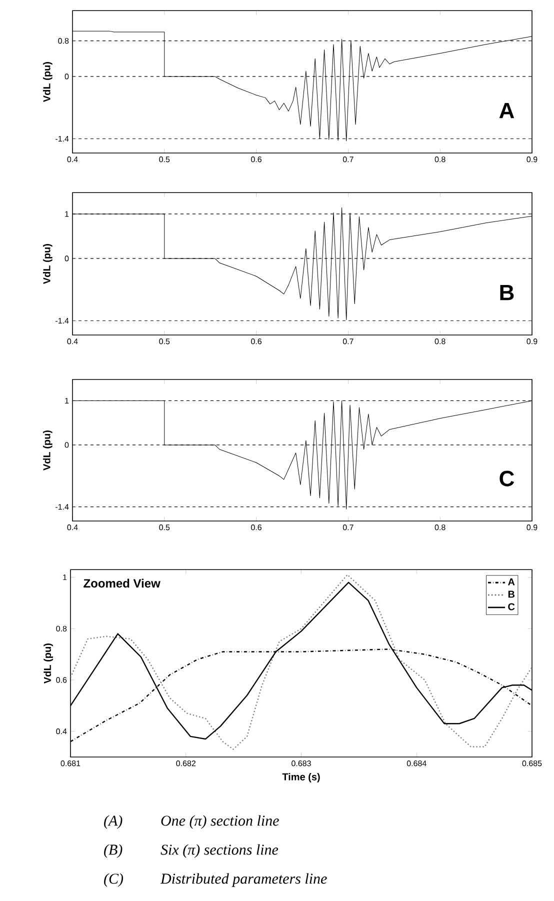  I want to click on text: Zoomed View, so click(122, 583).